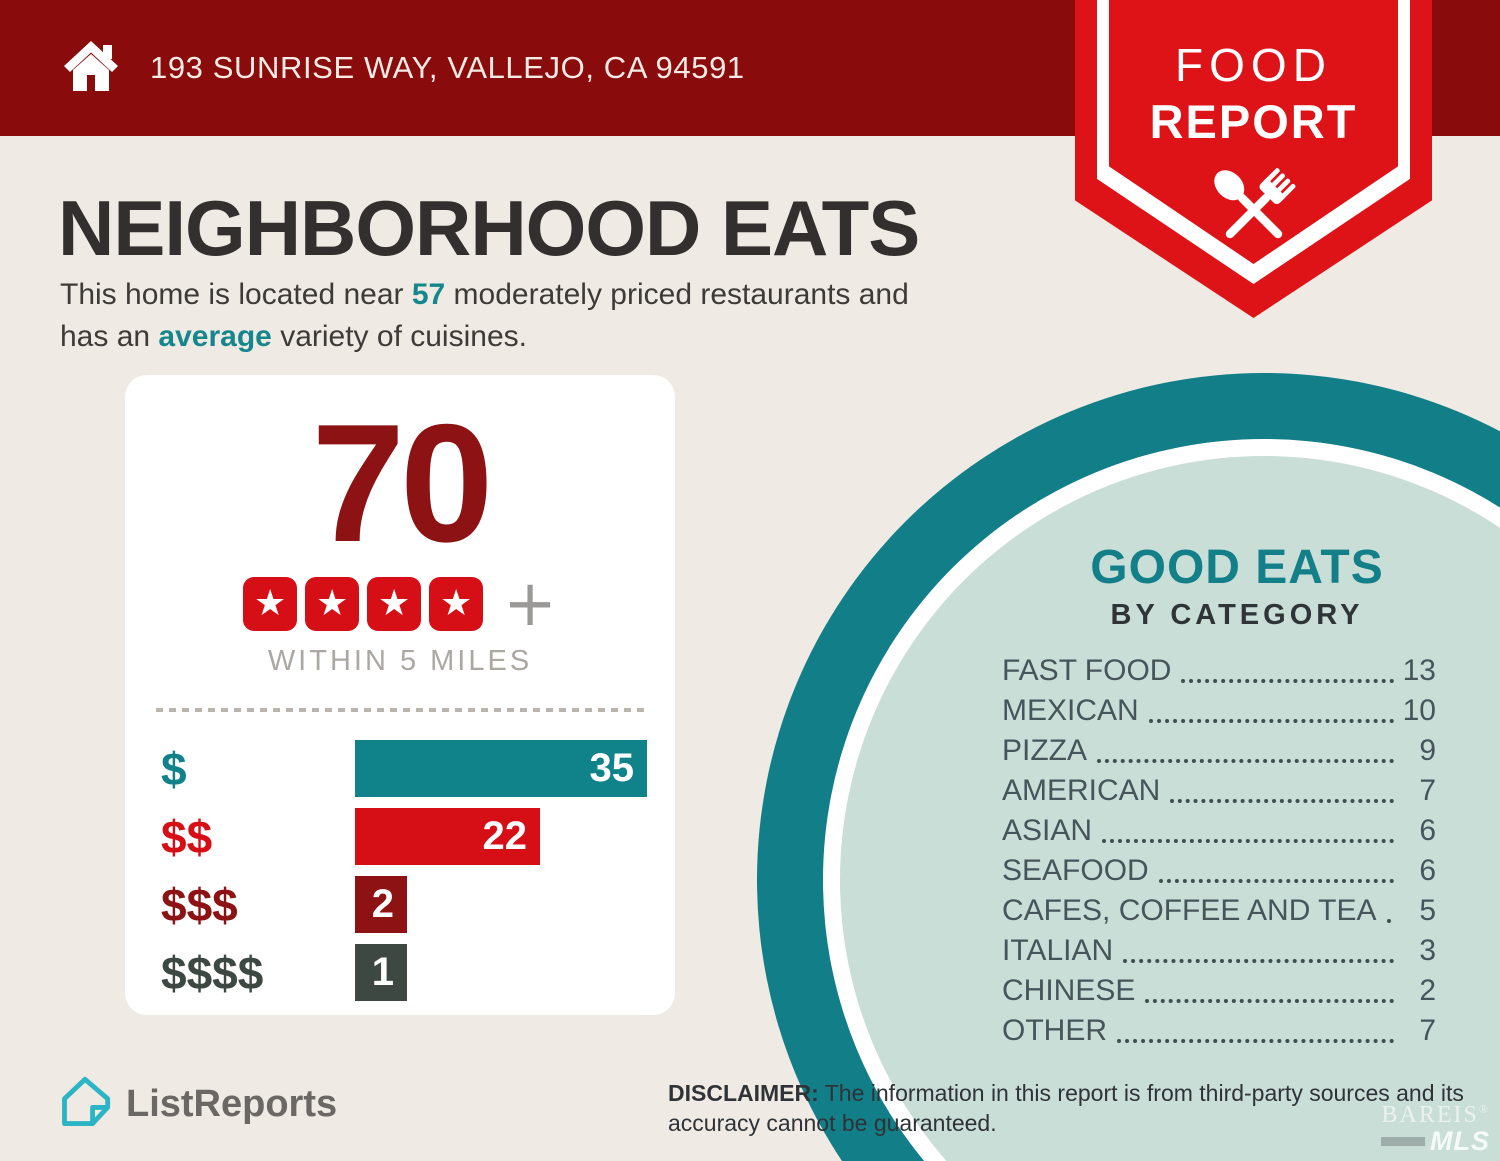 This screenshot has height=1161, width=1500. Describe the element at coordinates (1419, 670) in the screenshot. I see `category-count: 13` at that location.